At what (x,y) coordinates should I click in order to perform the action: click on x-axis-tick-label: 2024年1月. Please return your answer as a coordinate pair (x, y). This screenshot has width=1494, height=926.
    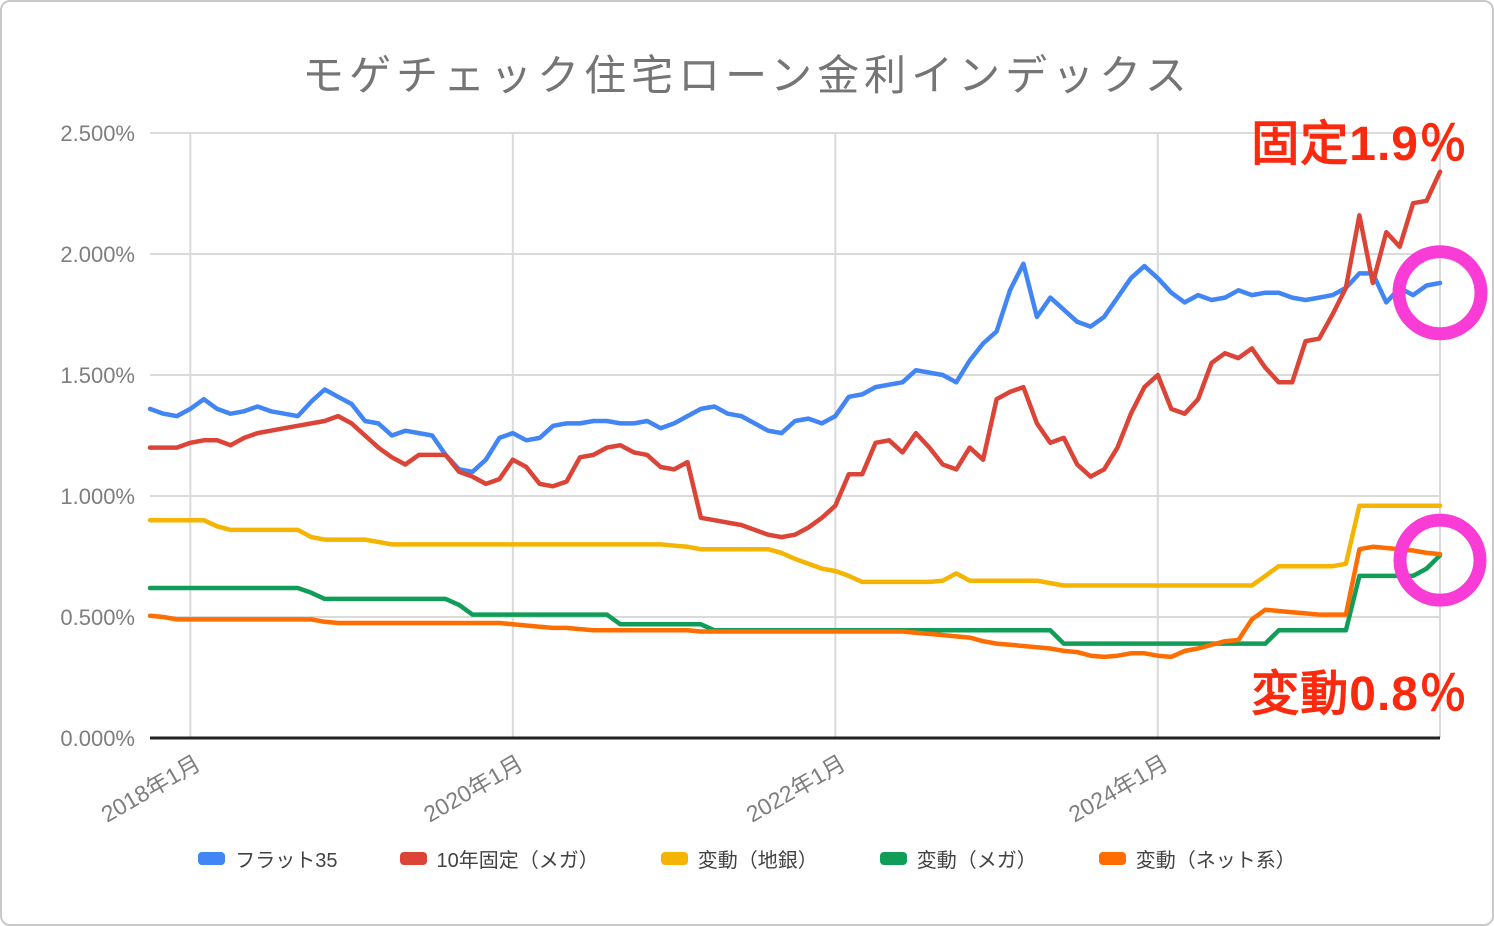
    Looking at the image, I should click on (1118, 789).